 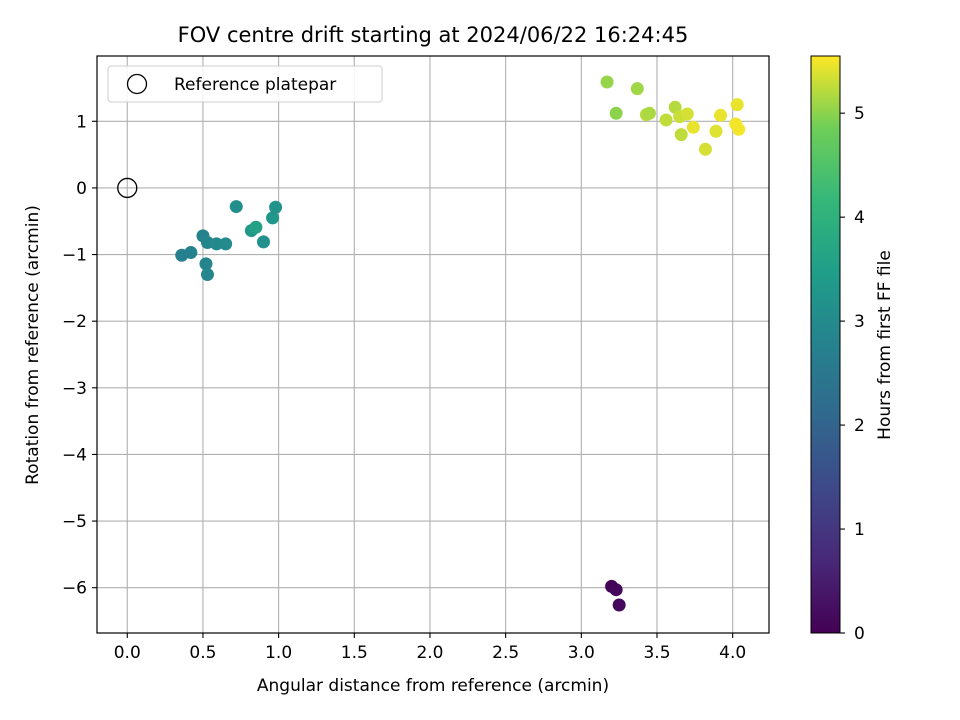 What do you see at coordinates (127, 653) in the screenshot?
I see `x-tick-label: 0.0` at bounding box center [127, 653].